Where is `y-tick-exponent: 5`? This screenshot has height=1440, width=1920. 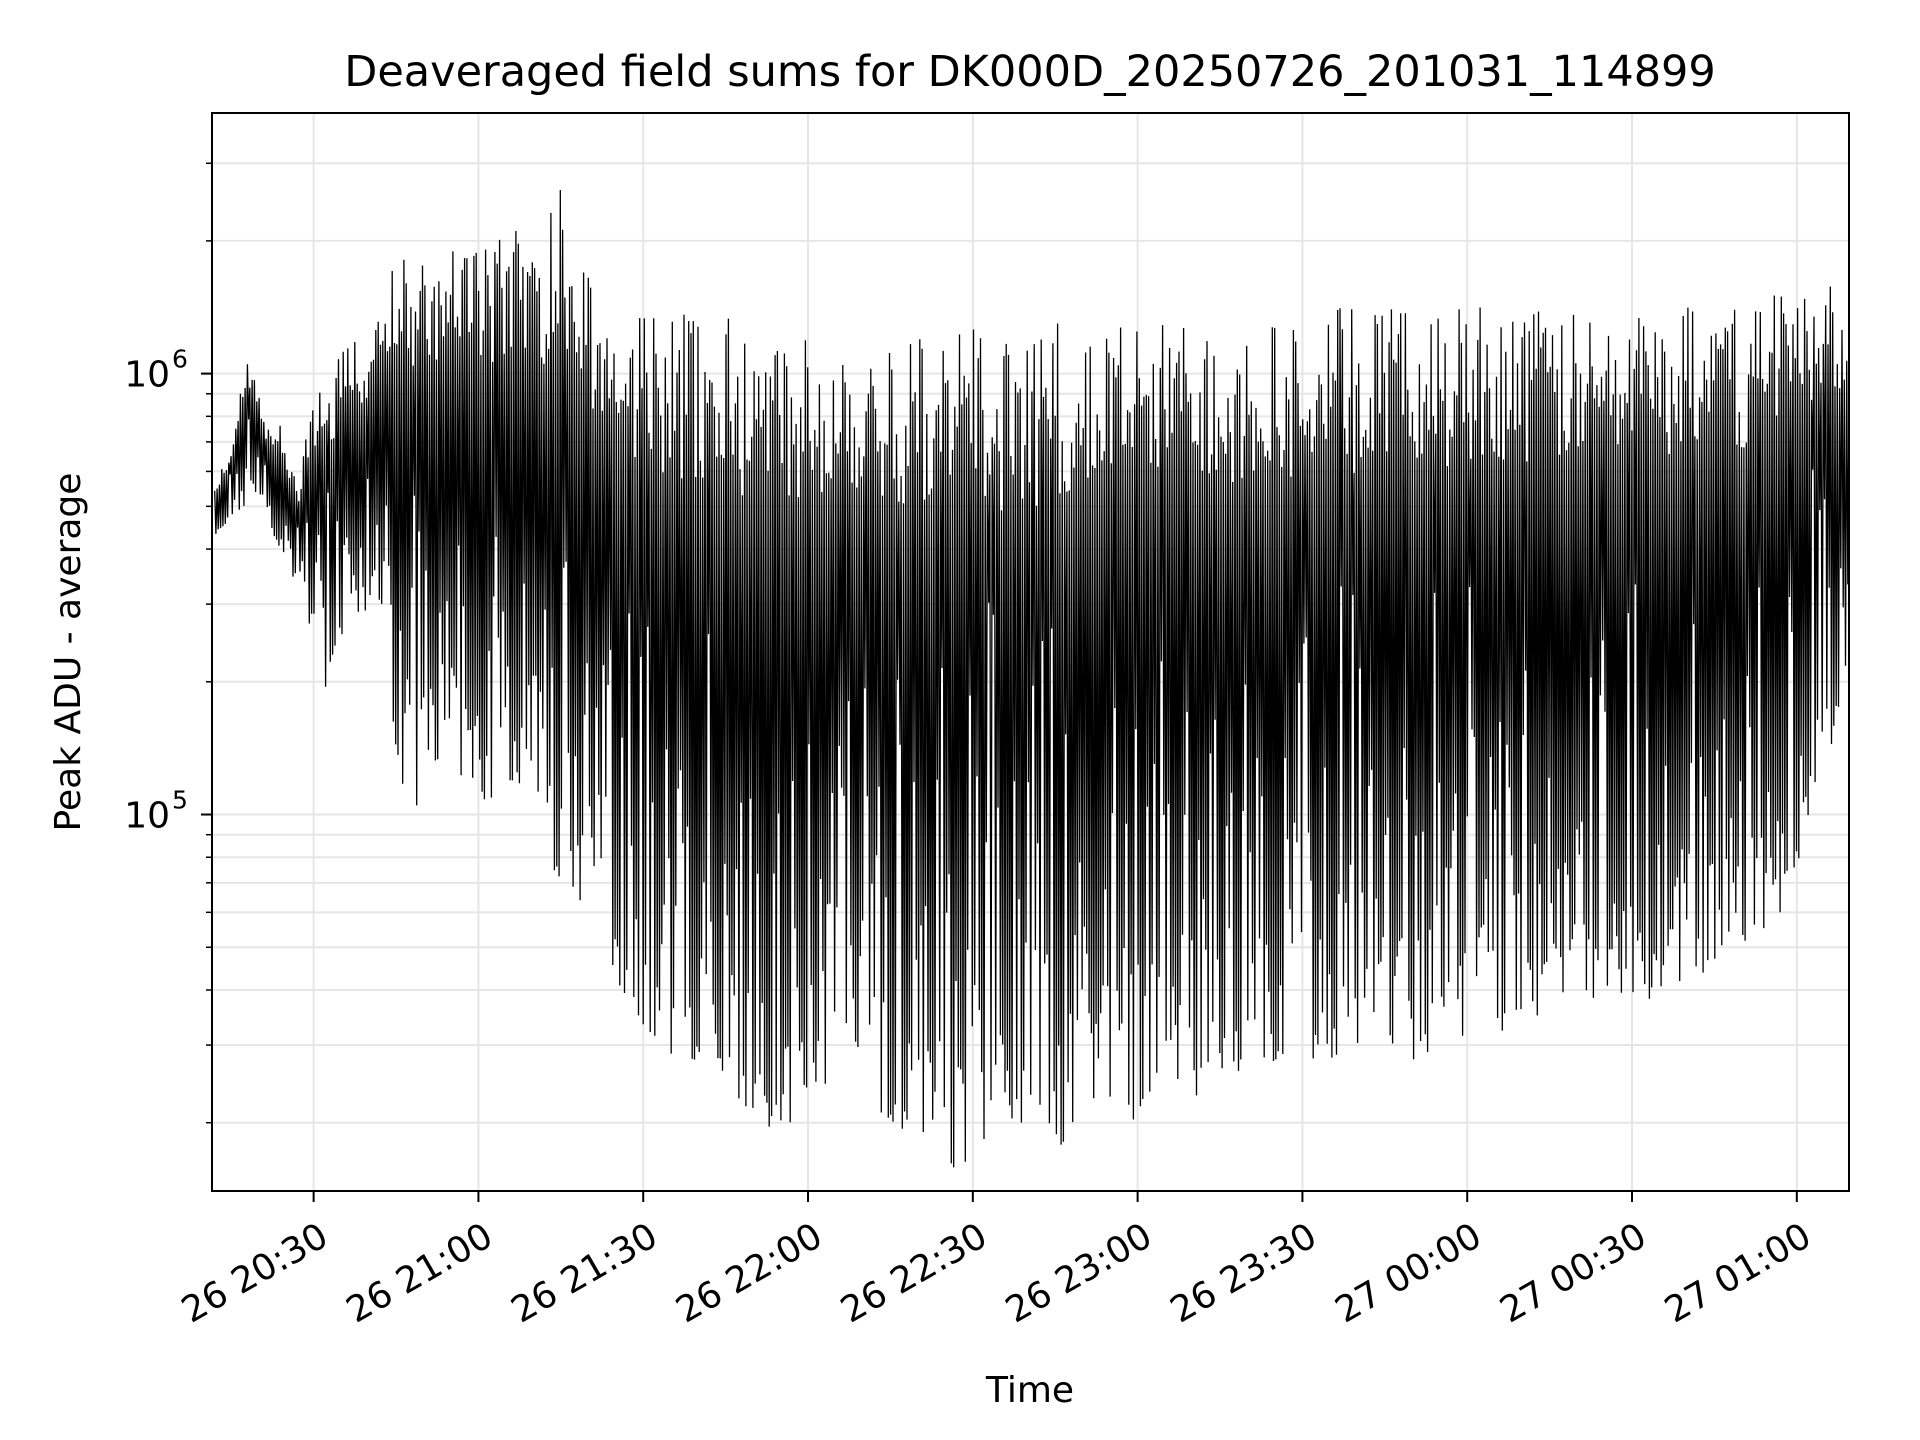 y-tick-exponent: 5 is located at coordinates (180, 800).